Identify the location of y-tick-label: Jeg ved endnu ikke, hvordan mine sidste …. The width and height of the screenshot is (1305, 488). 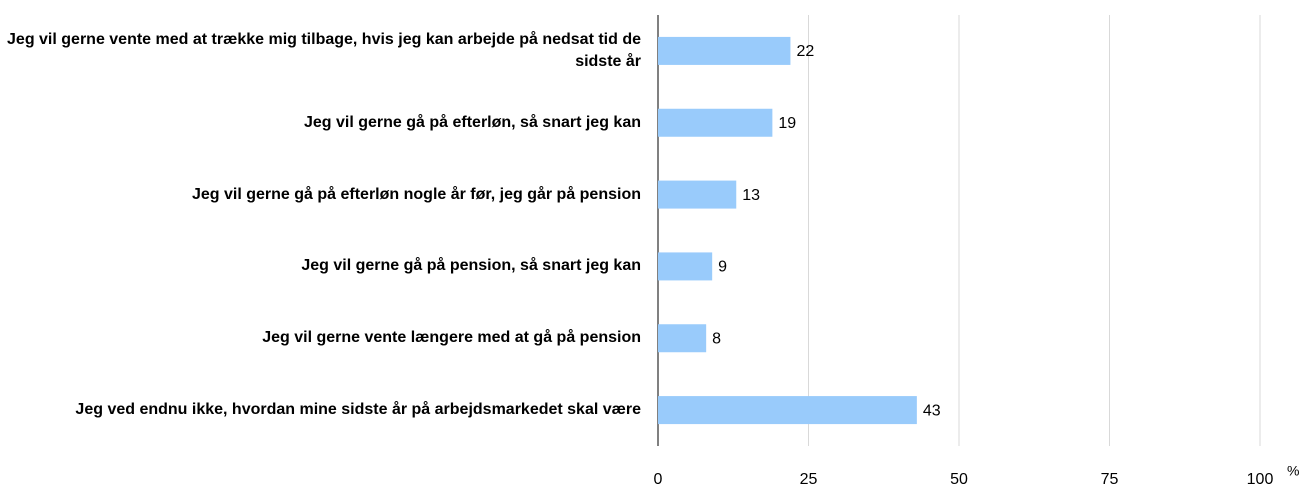
(358, 410).